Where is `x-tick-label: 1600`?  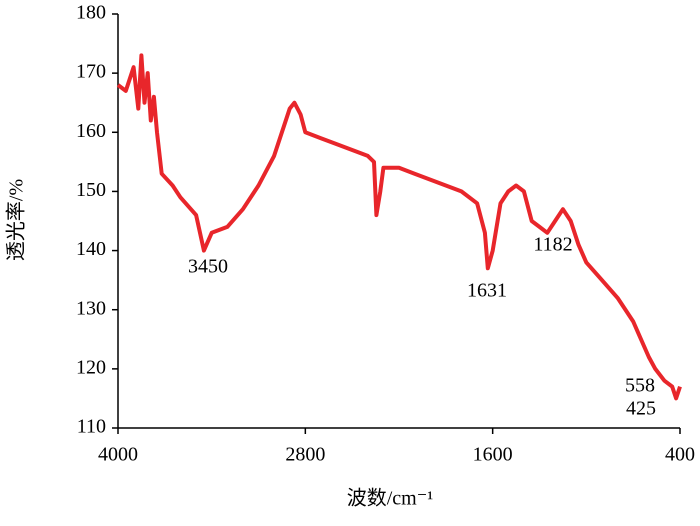 x-tick-label: 1600 is located at coordinates (493, 455).